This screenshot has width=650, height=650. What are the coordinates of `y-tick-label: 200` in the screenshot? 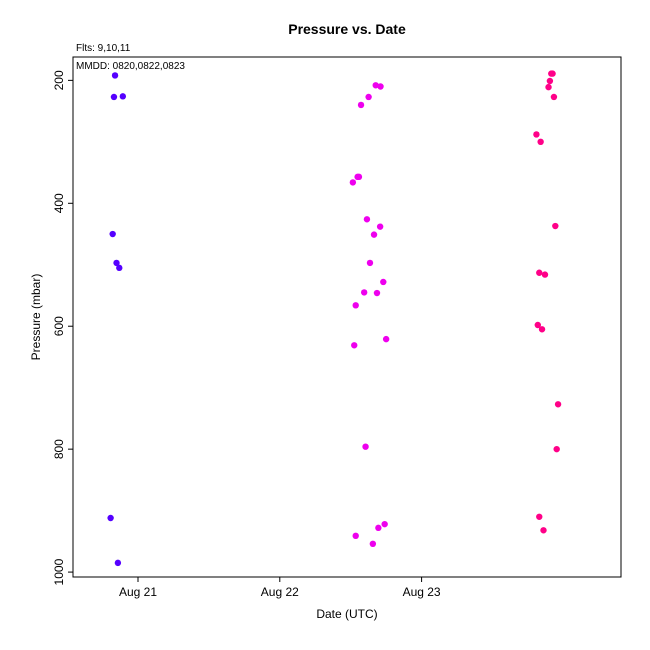 It's located at (59, 80).